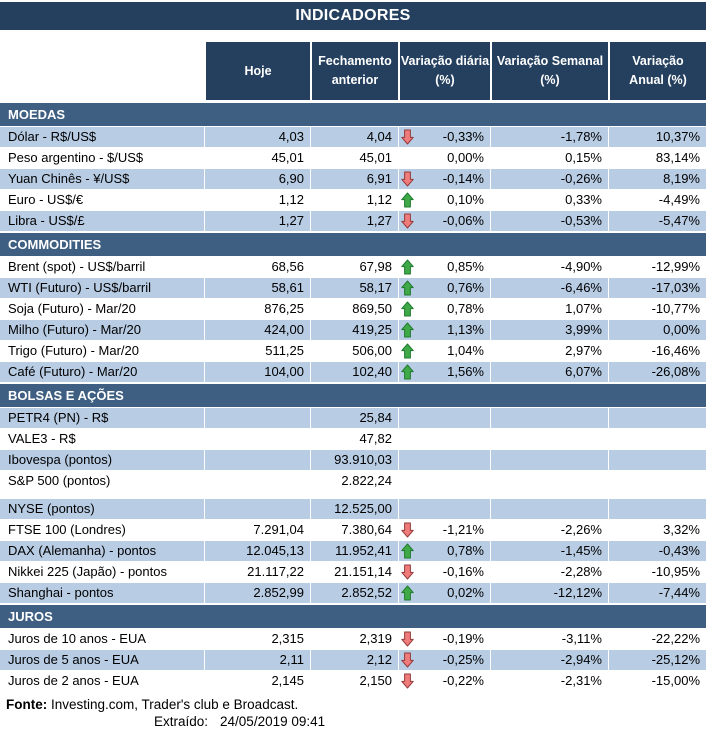  What do you see at coordinates (657, 179) in the screenshot?
I see `variacao-anual-value: 8,19%` at bounding box center [657, 179].